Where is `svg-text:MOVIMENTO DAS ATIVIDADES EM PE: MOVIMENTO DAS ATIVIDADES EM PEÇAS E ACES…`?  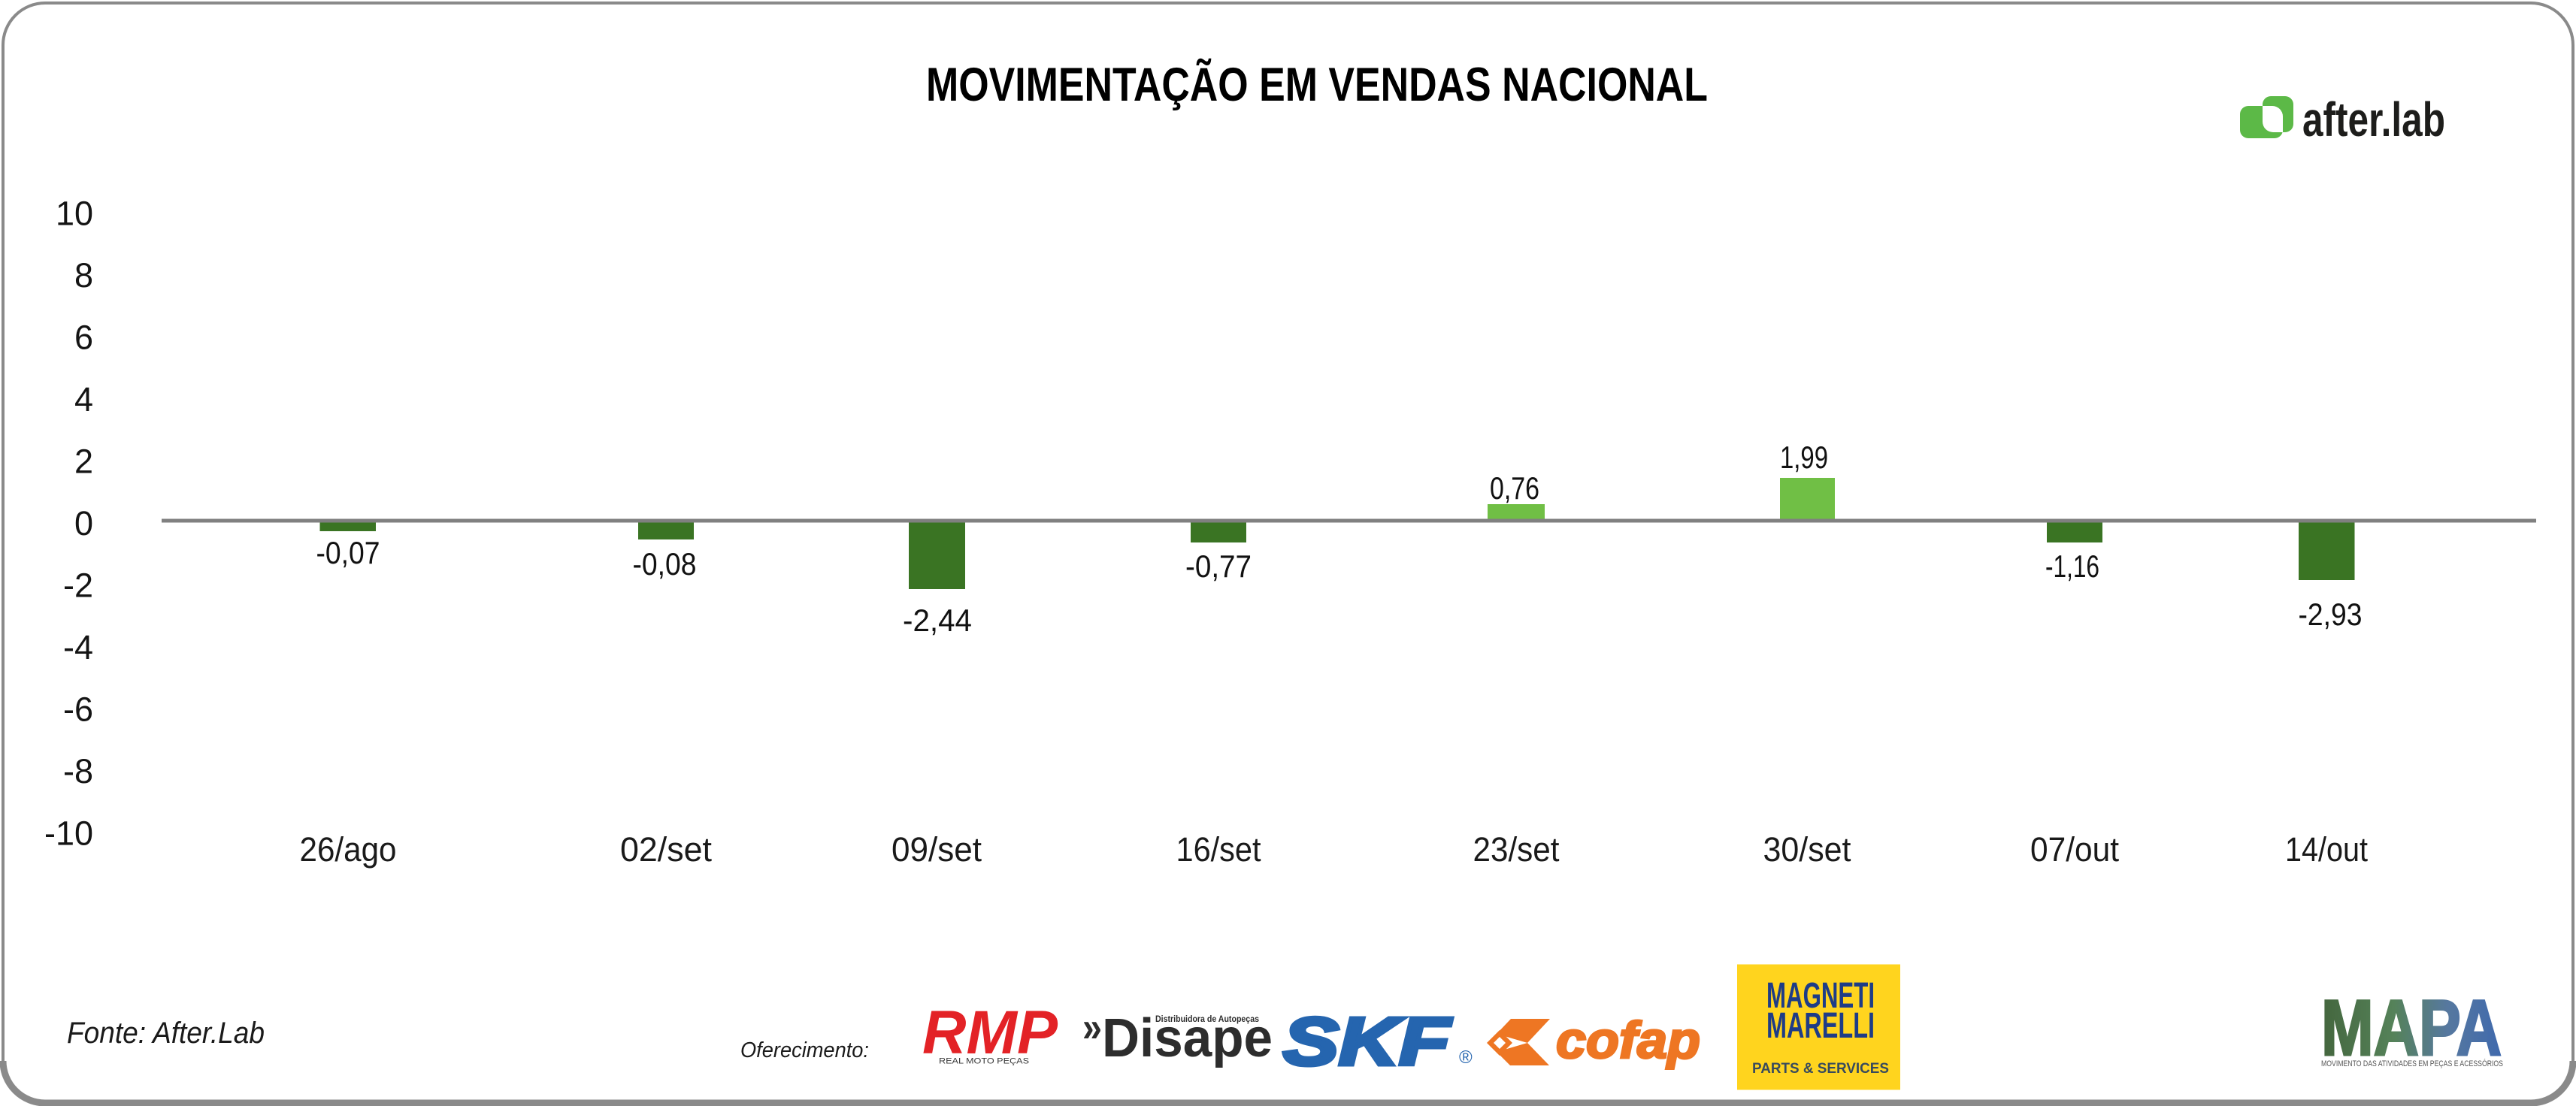
svg-text:MOVIMENTO DAS ATIVIDADES EM PE: MOVIMENTO DAS ATIVIDADES EM PEÇAS E ACES… is located at coordinates (2412, 1064).